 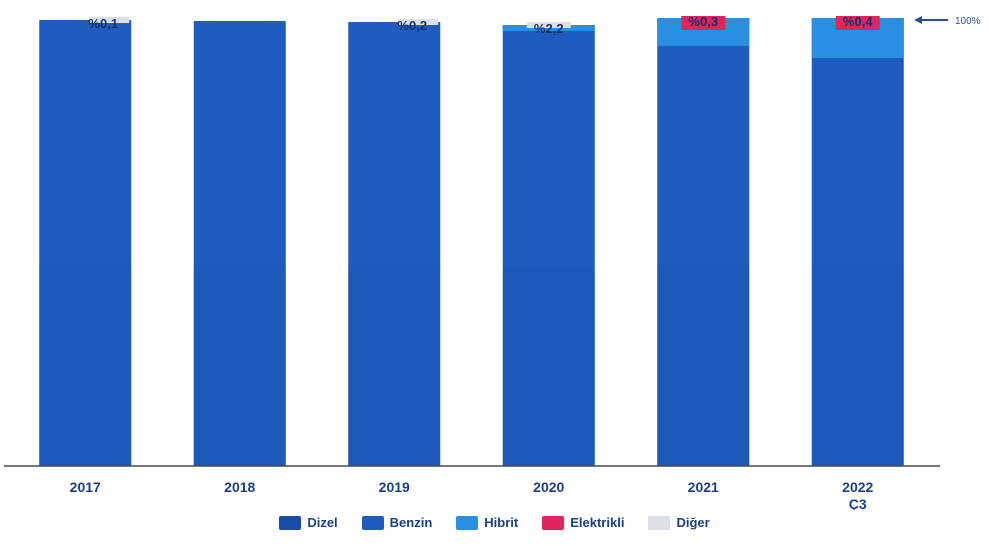 What do you see at coordinates (918, 20) in the screenshot?
I see `reference-arrow-head` at bounding box center [918, 20].